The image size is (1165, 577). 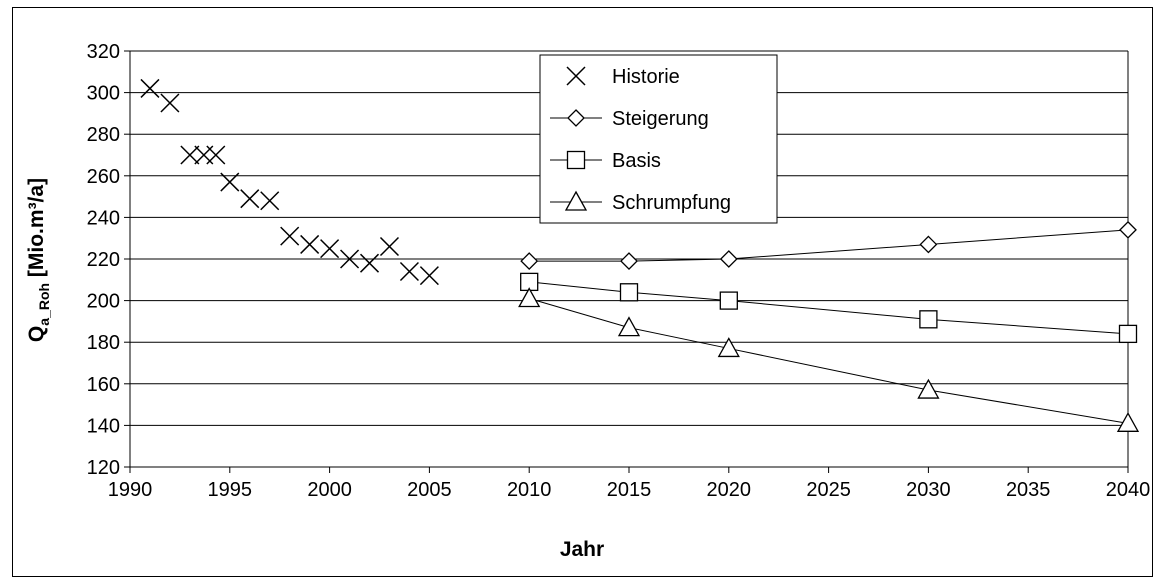 I want to click on y-tick-label: 180, so click(x=103, y=343).